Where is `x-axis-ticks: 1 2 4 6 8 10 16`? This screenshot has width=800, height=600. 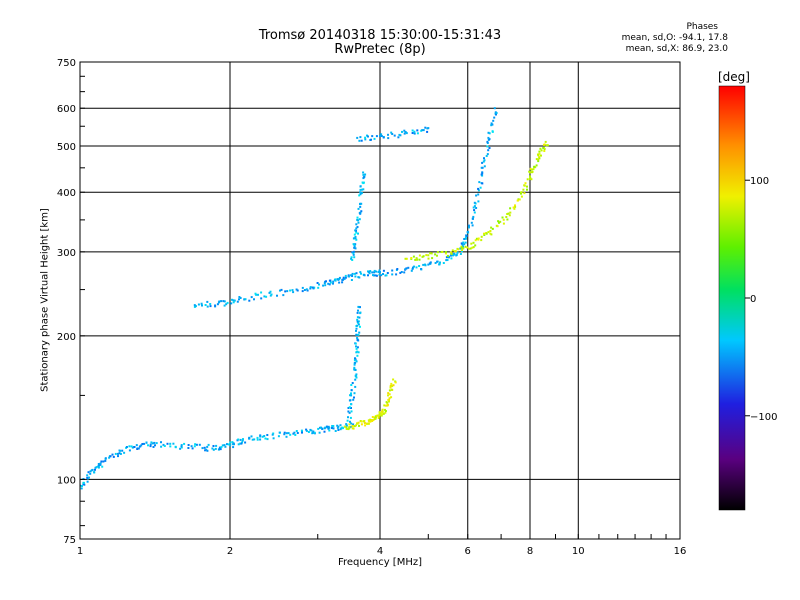
x-axis-ticks: 1 2 4 6 8 10 16 is located at coordinates (381, 545).